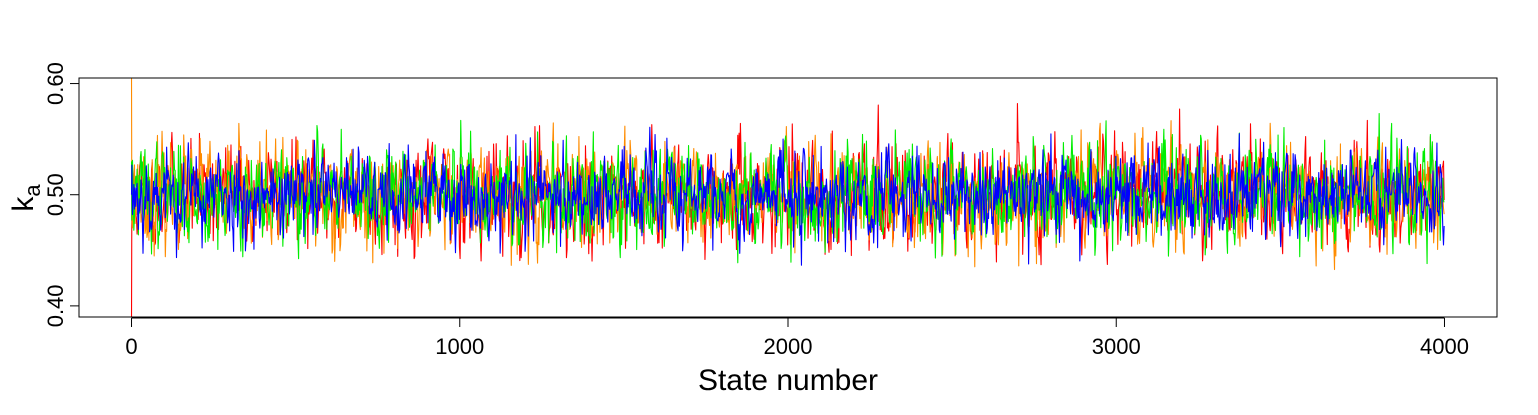 The image size is (1538, 415). What do you see at coordinates (1444, 346) in the screenshot?
I see `x-tick-label: 4000` at bounding box center [1444, 346].